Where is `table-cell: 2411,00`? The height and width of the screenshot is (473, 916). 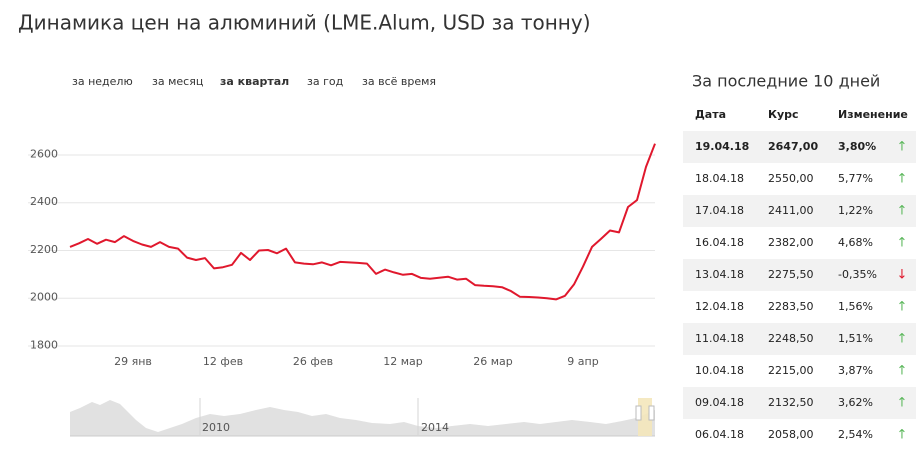
table-cell: 2411,00 is located at coordinates (791, 210).